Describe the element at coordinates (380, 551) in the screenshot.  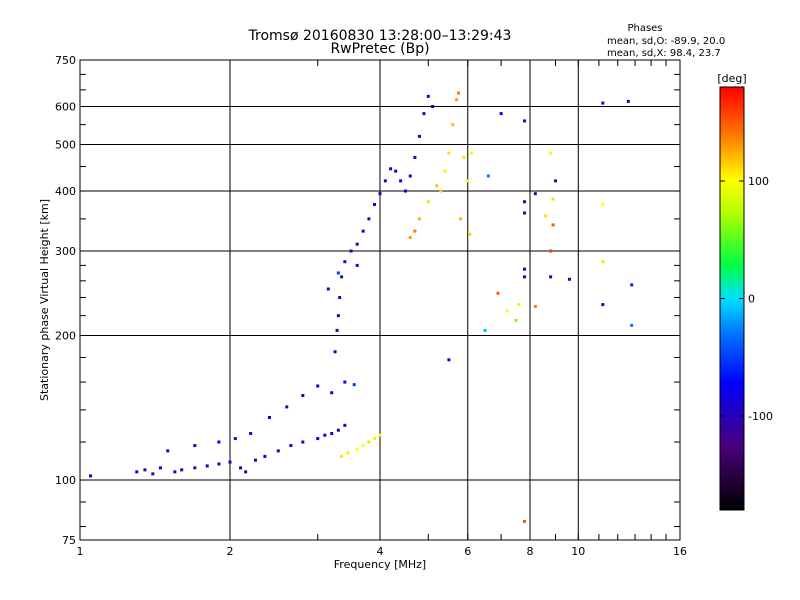
I see `x-tick-label: 4` at that location.